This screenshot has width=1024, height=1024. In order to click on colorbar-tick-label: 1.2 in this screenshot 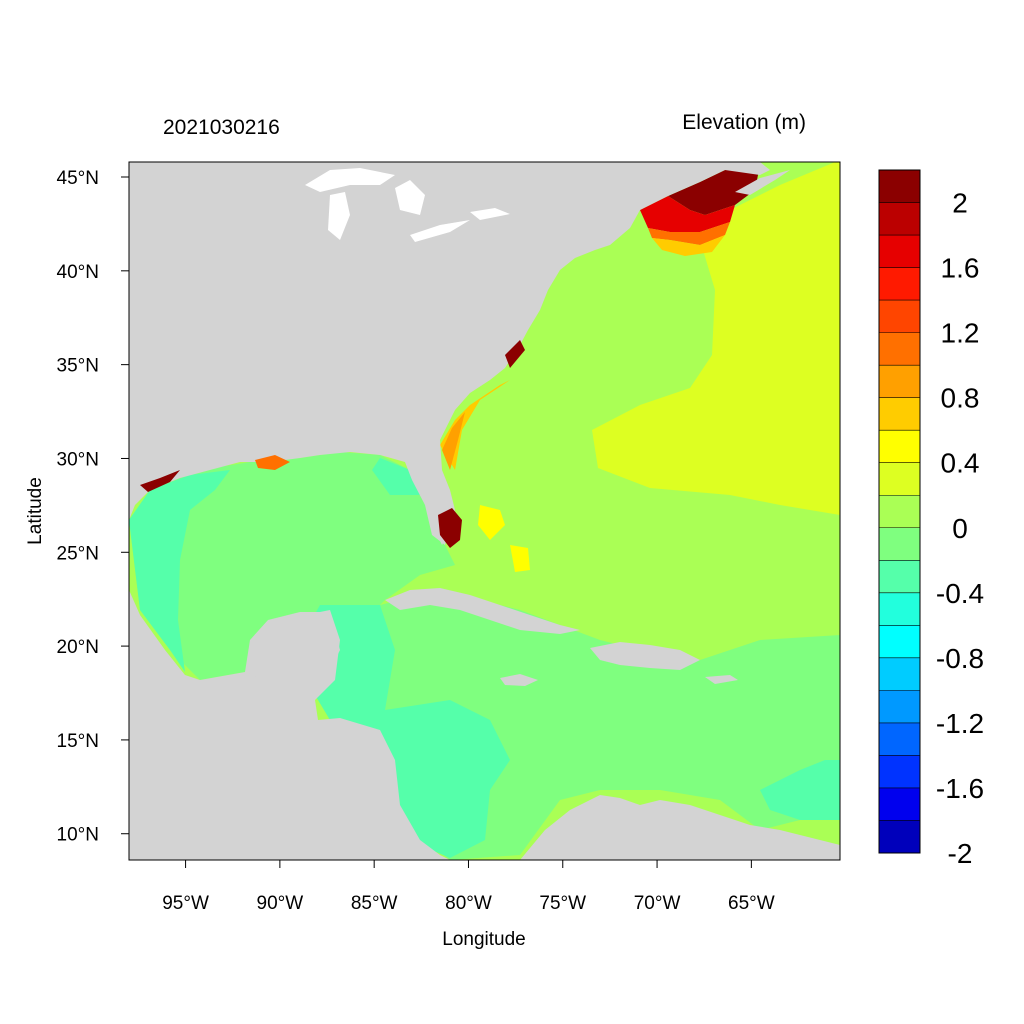, I will do `click(960, 333)`.